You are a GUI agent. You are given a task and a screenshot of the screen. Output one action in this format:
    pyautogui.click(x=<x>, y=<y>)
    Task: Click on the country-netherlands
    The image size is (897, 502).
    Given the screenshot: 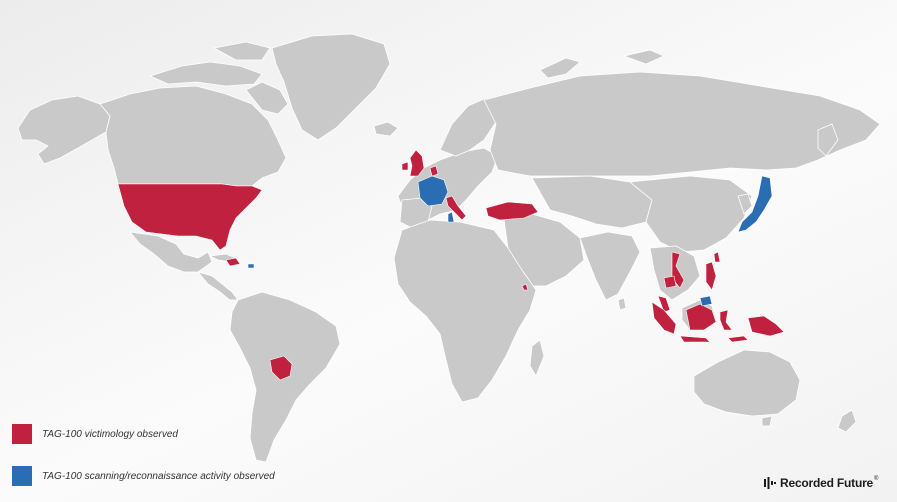 What is the action you would take?
    pyautogui.click(x=434, y=171)
    